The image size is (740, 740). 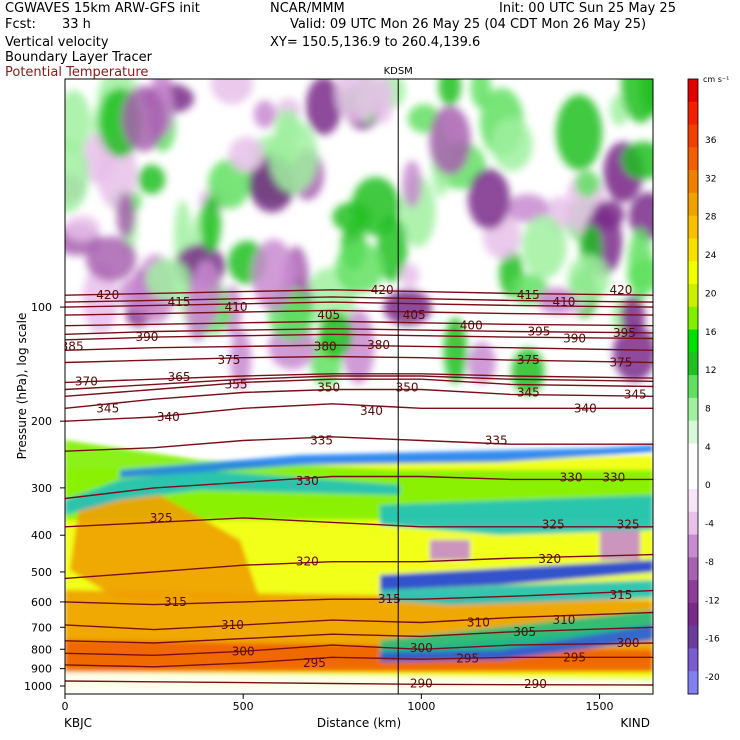 What do you see at coordinates (243, 706) in the screenshot?
I see `x-tick-label: 500` at bounding box center [243, 706].